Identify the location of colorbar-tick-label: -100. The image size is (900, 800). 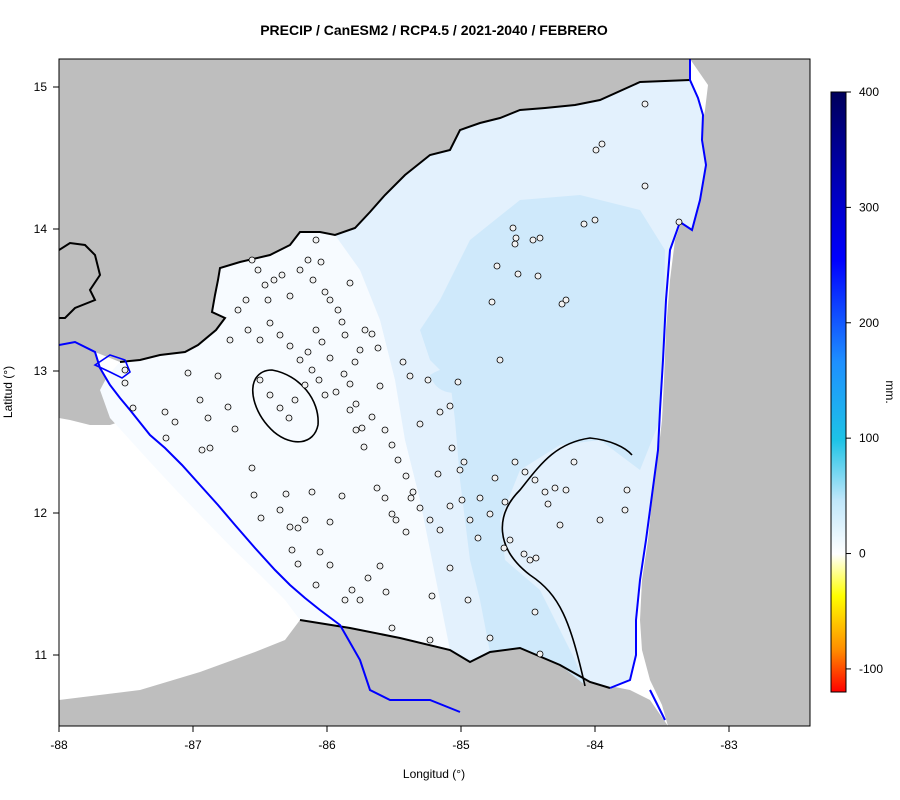
(871, 669).